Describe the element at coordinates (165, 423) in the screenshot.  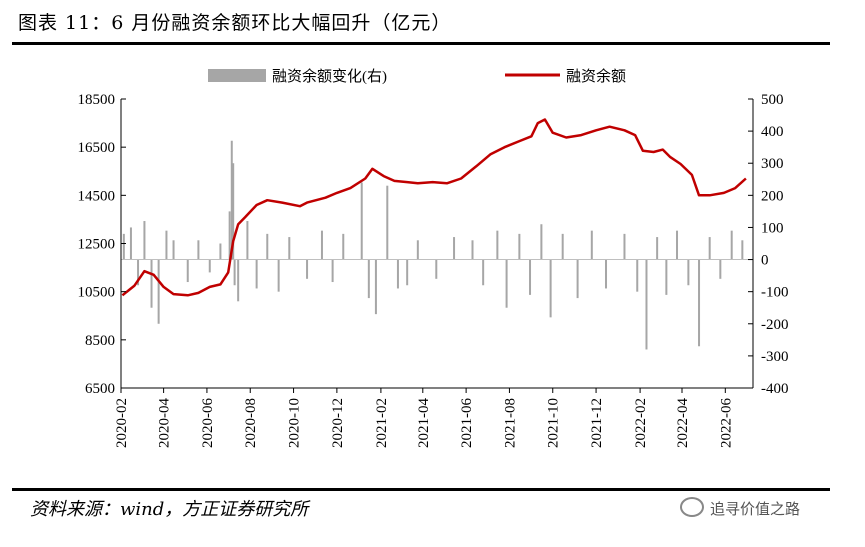
I see `x-tick-label: 2020-04` at that location.